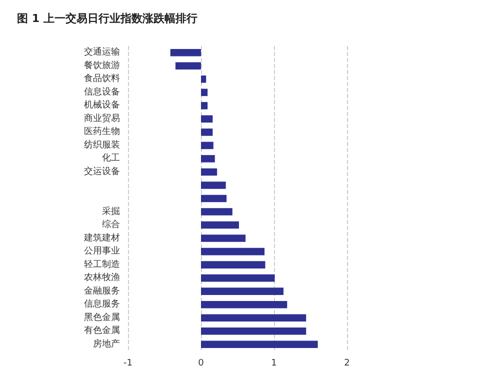 This screenshot has width=499, height=387. Describe the element at coordinates (102, 290) in the screenshot. I see `y-tick-label: 金融服务` at that location.